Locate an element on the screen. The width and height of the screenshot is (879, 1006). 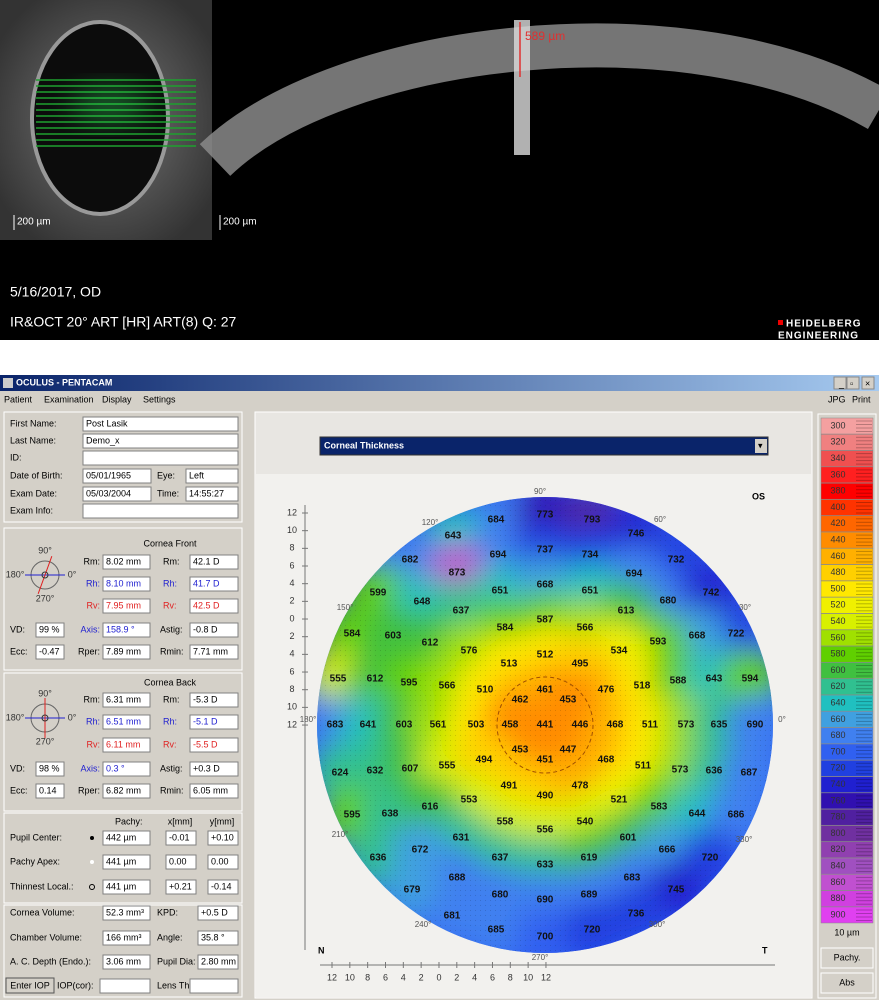
map-value: 451 is located at coordinates (545, 760).